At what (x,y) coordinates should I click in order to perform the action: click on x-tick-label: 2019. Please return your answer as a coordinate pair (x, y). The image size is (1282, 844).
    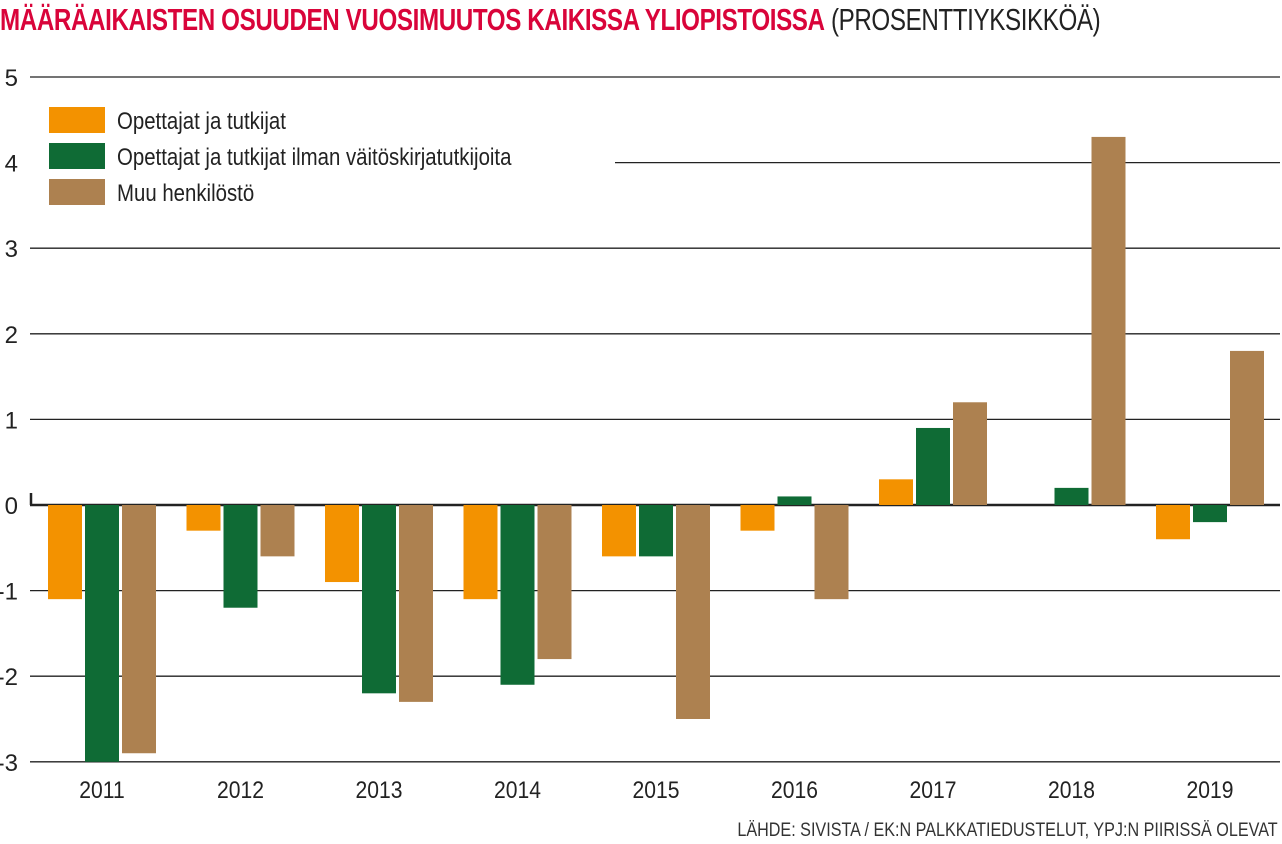
    Looking at the image, I should click on (1210, 790).